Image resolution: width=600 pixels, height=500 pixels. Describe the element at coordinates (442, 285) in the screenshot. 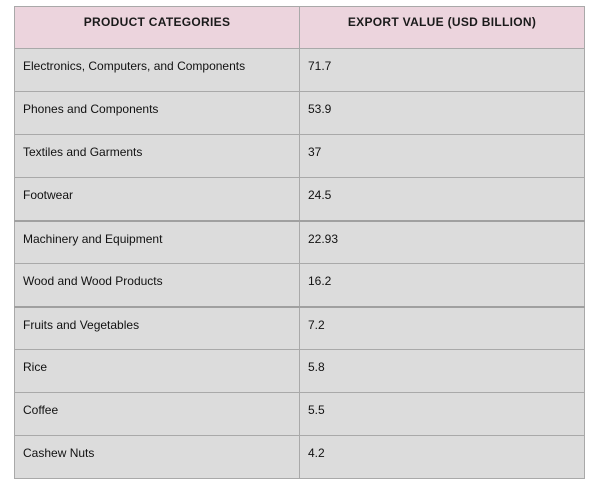

I see `cell-value: 16.2` at that location.